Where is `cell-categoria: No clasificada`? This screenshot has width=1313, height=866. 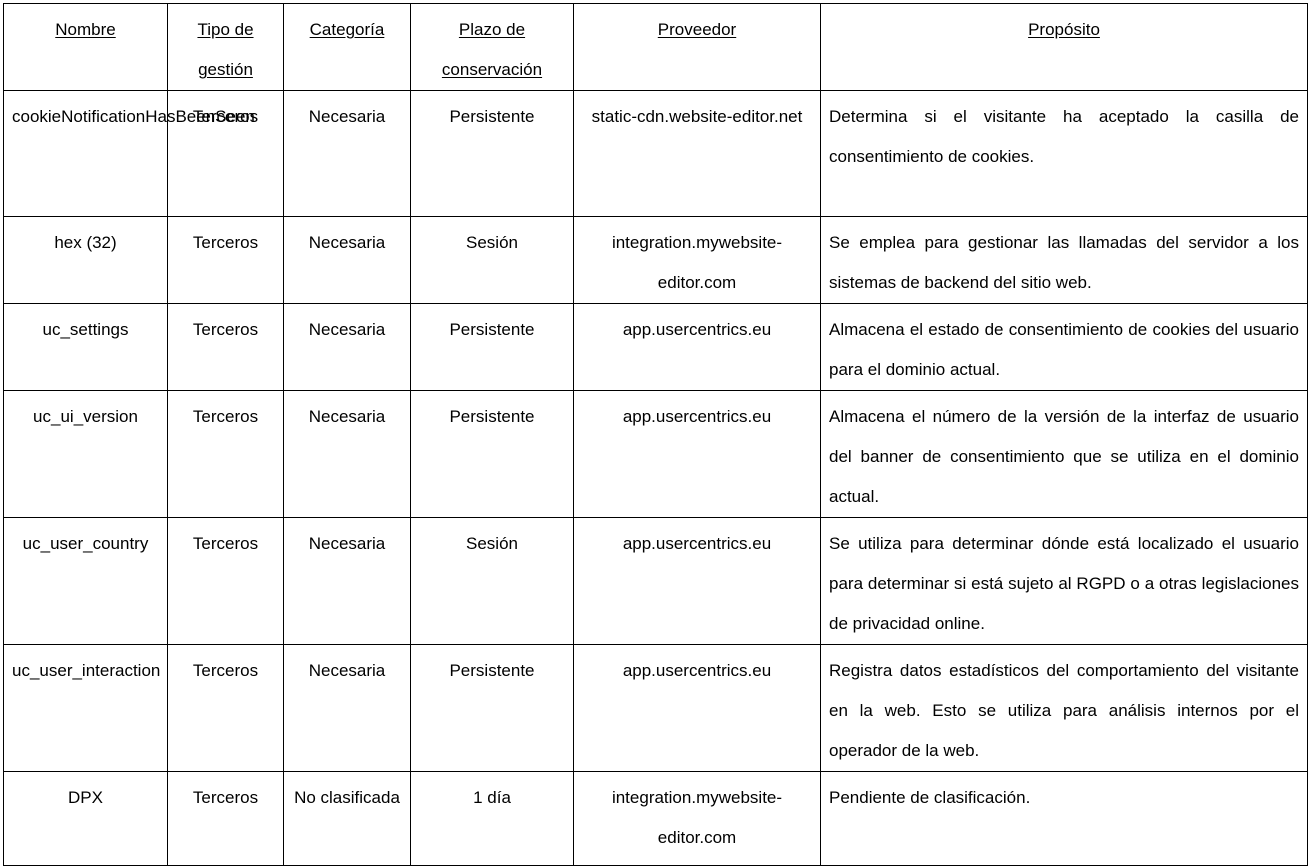 cell-categoria: No clasificada is located at coordinates (347, 818).